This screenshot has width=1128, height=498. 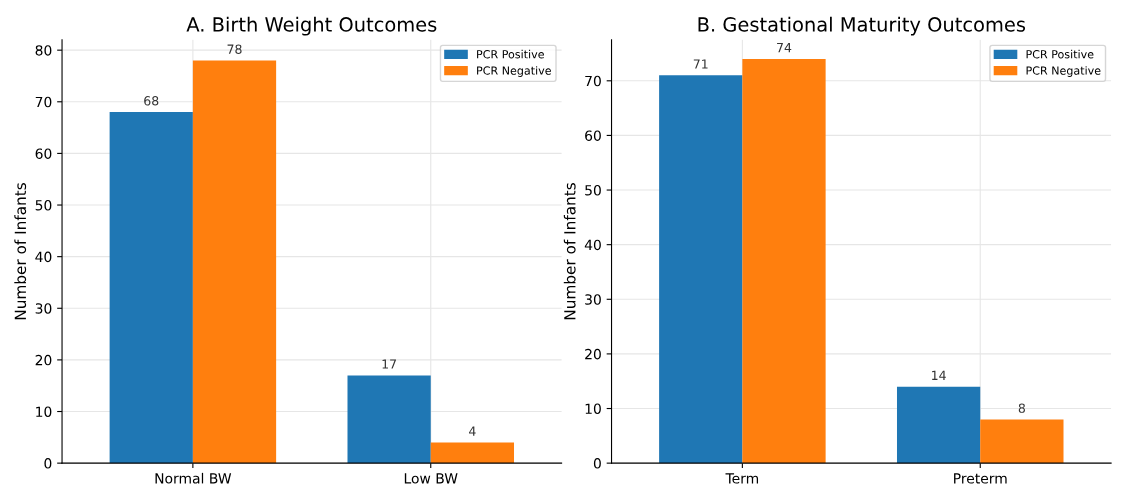 I want to click on chart-title: B. Gestational Maturity Outcomes, so click(x=862, y=26).